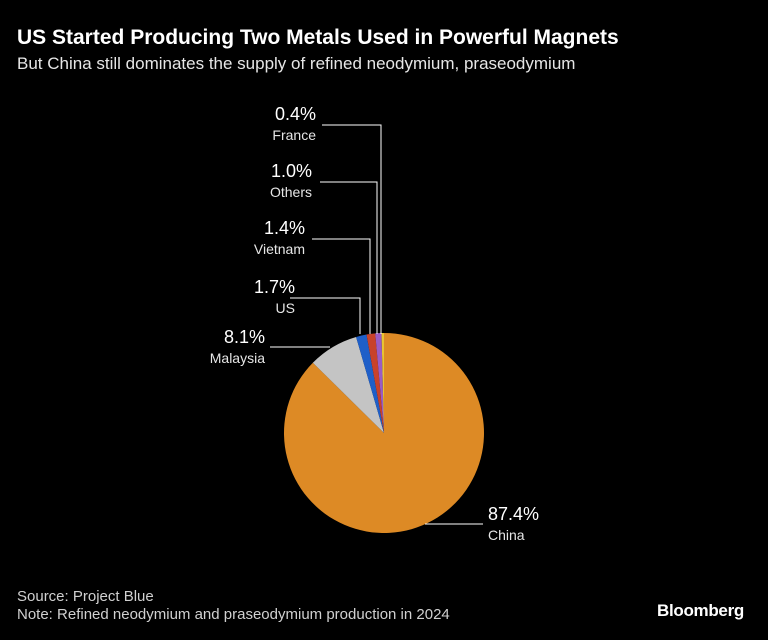 The height and width of the screenshot is (640, 768). Describe the element at coordinates (506, 535) in the screenshot. I see `china-name-label: China` at that location.